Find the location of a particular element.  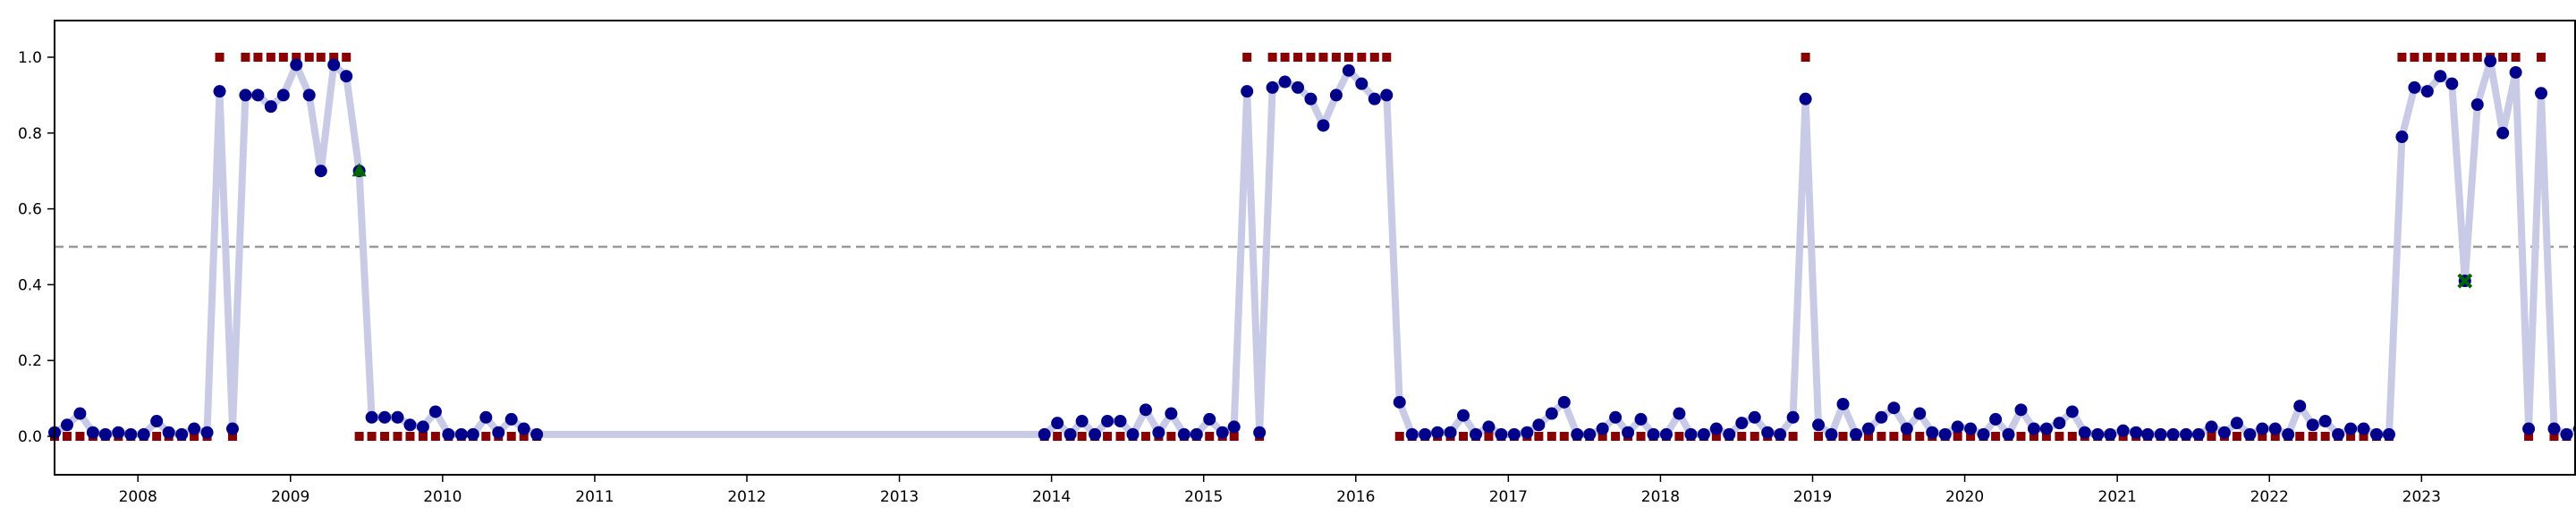

x-tick-label: 2021 is located at coordinates (2117, 497).